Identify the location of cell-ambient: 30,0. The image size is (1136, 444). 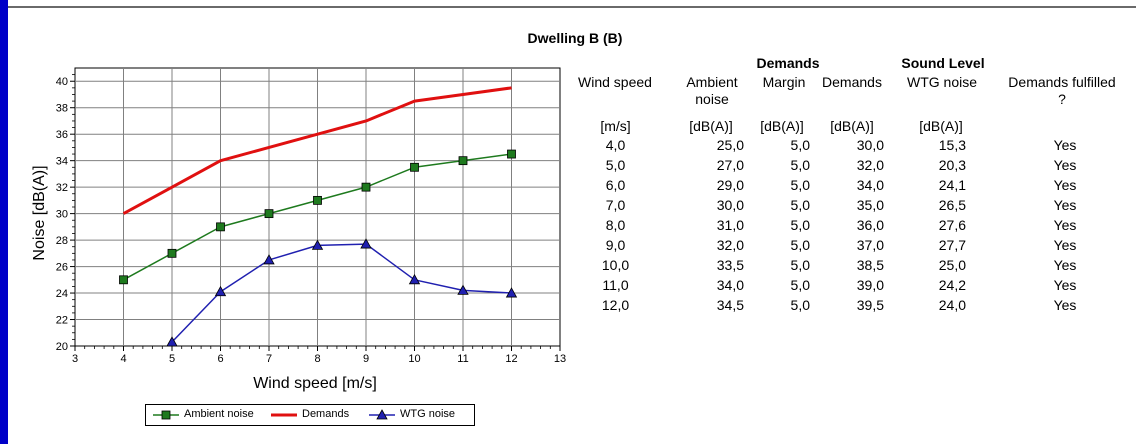
(730, 205).